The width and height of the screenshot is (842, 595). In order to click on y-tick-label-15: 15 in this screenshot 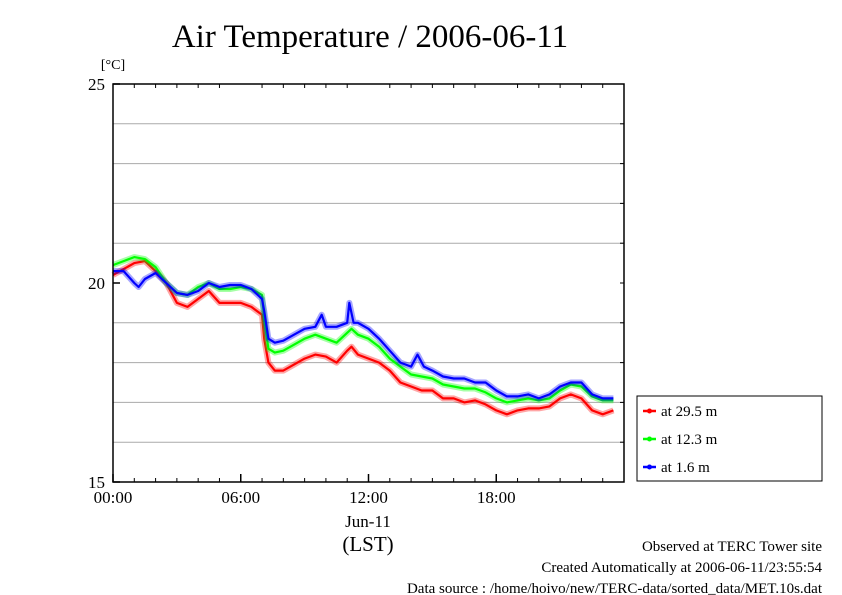, I will do `click(96, 482)`.